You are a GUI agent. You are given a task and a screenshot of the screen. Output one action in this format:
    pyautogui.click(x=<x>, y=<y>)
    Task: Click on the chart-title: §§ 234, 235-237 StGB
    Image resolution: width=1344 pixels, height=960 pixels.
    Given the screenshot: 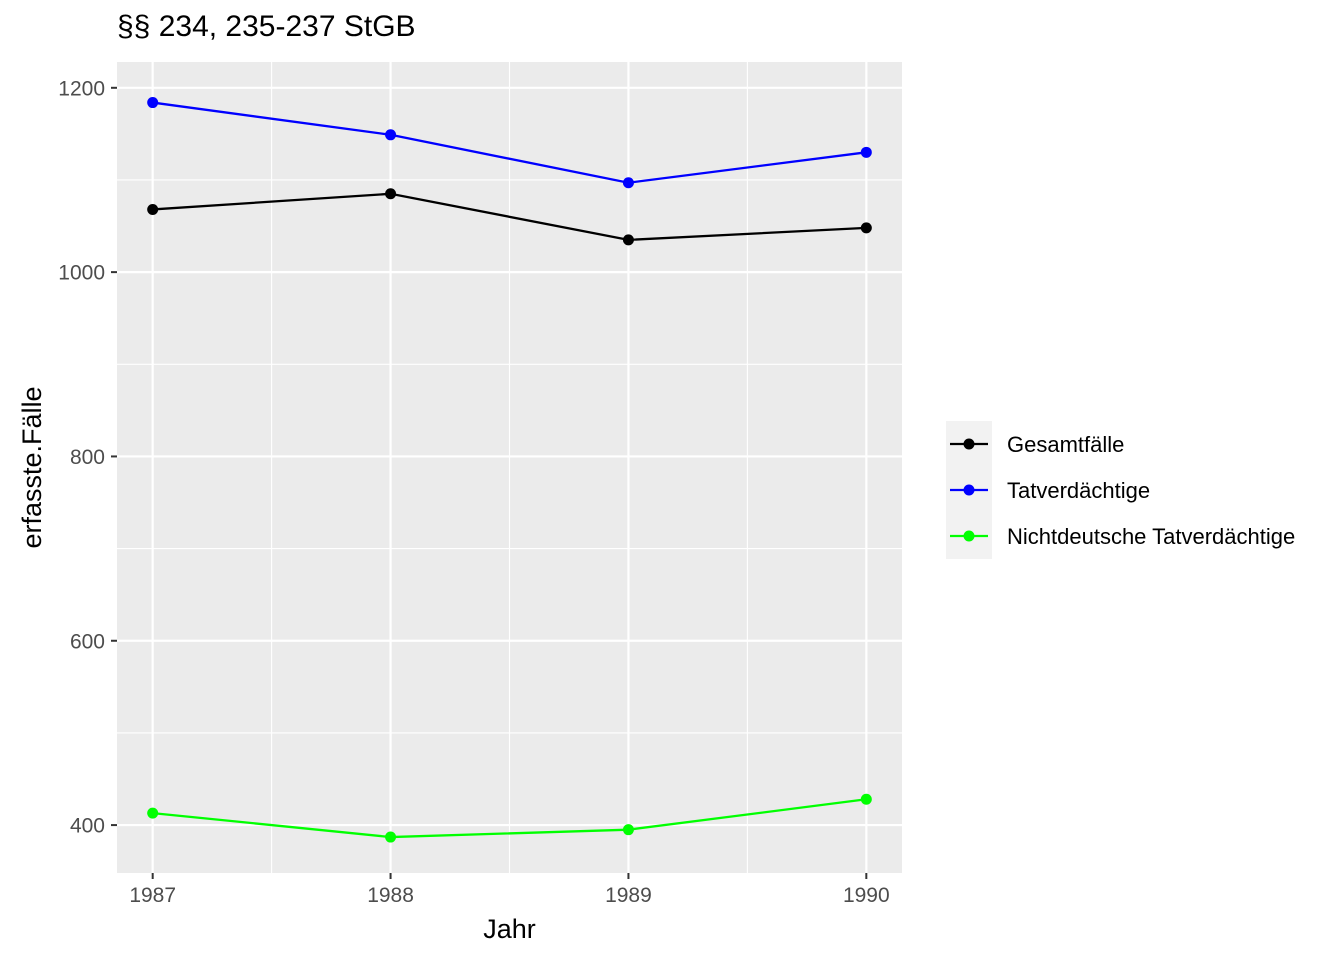 What is the action you would take?
    pyautogui.click(x=266, y=26)
    